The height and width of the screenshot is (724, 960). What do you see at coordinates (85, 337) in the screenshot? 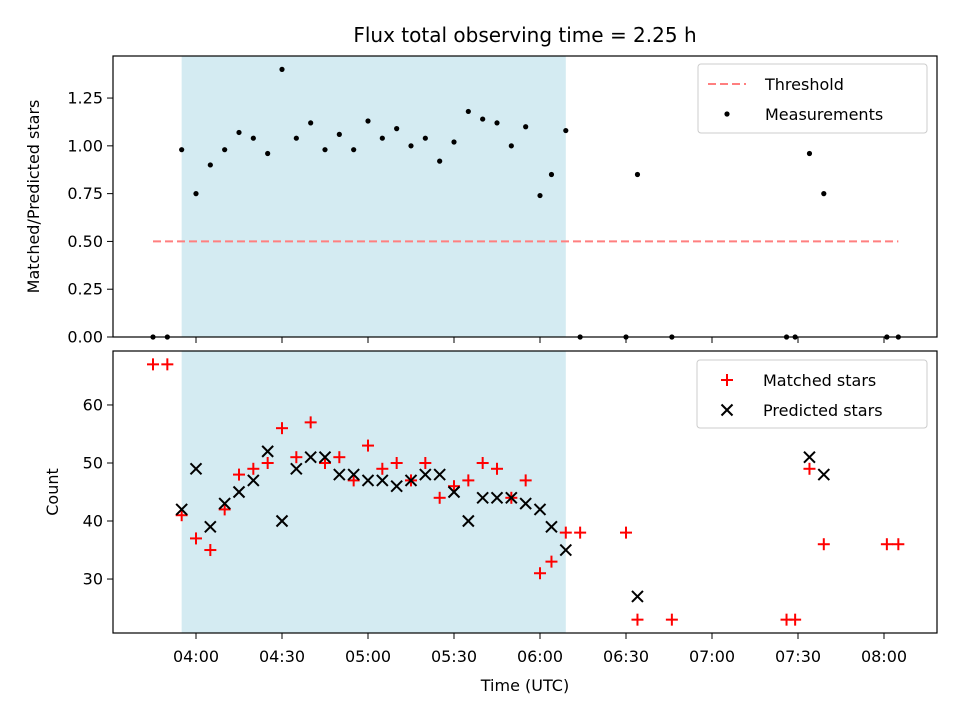
I see `top-y-tick-label: 0.00` at bounding box center [85, 337].